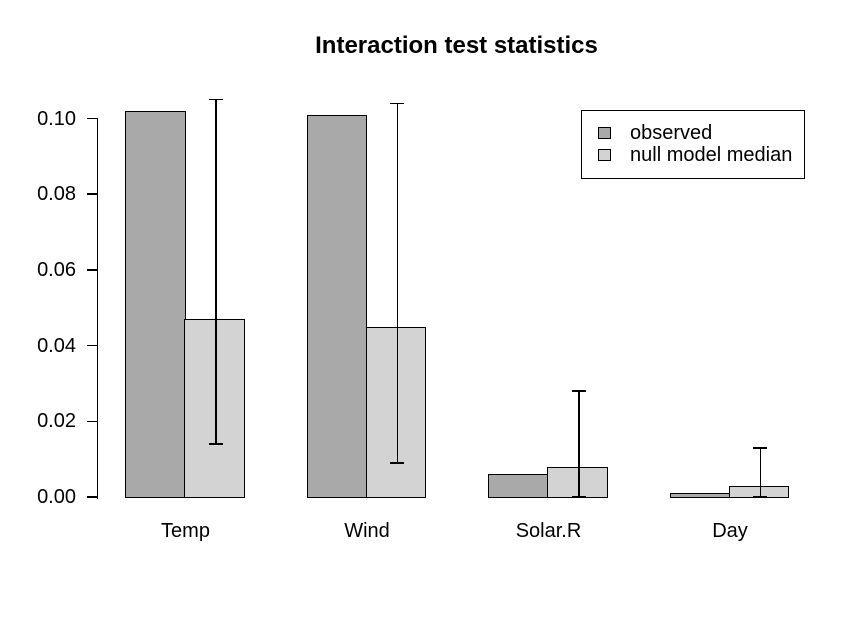  I want to click on error-bar-cap-upper-wind, so click(397, 103).